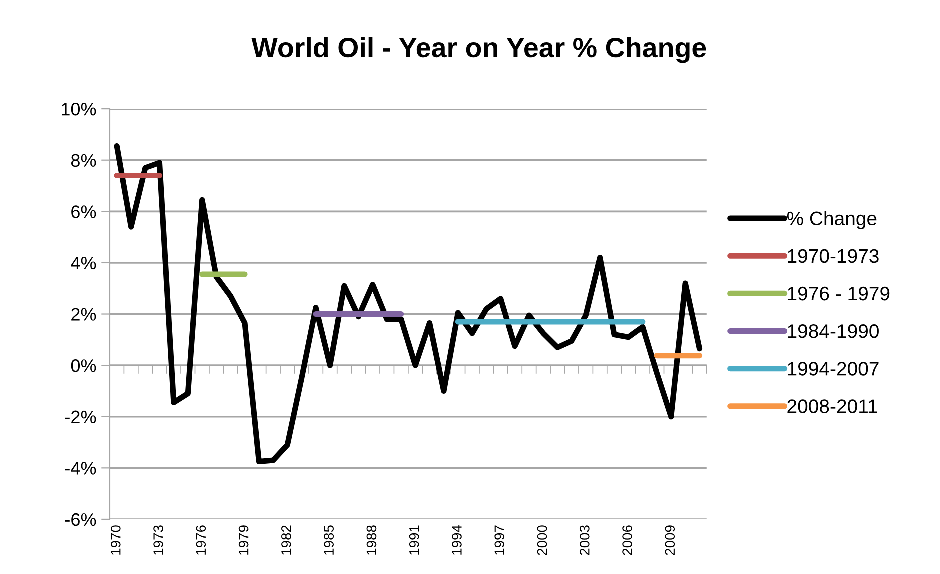  I want to click on x-tick-label: 1991, so click(414, 540).